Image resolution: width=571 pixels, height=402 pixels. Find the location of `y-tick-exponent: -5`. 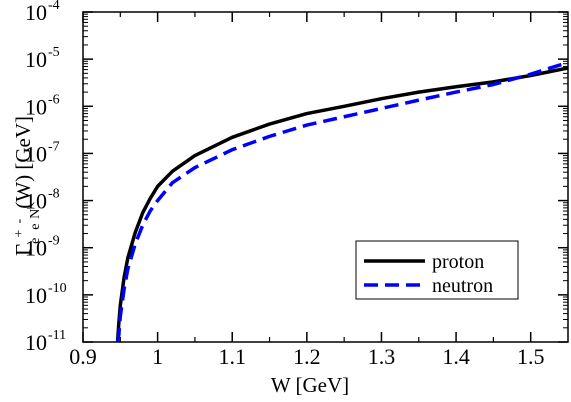

y-tick-exponent: -5 is located at coordinates (54, 52).